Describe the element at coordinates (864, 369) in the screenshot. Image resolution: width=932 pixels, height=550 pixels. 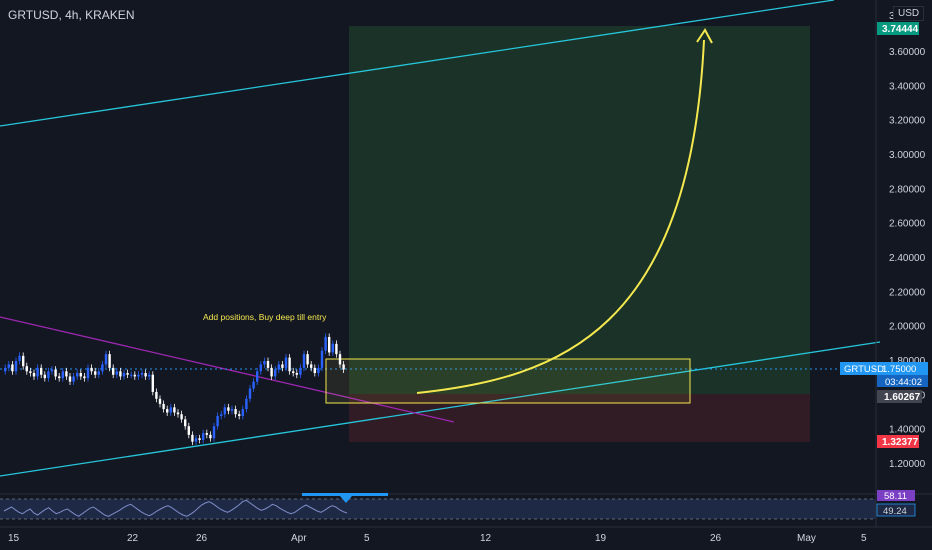
I see `current-price-symbol: GRTUSD` at that location.